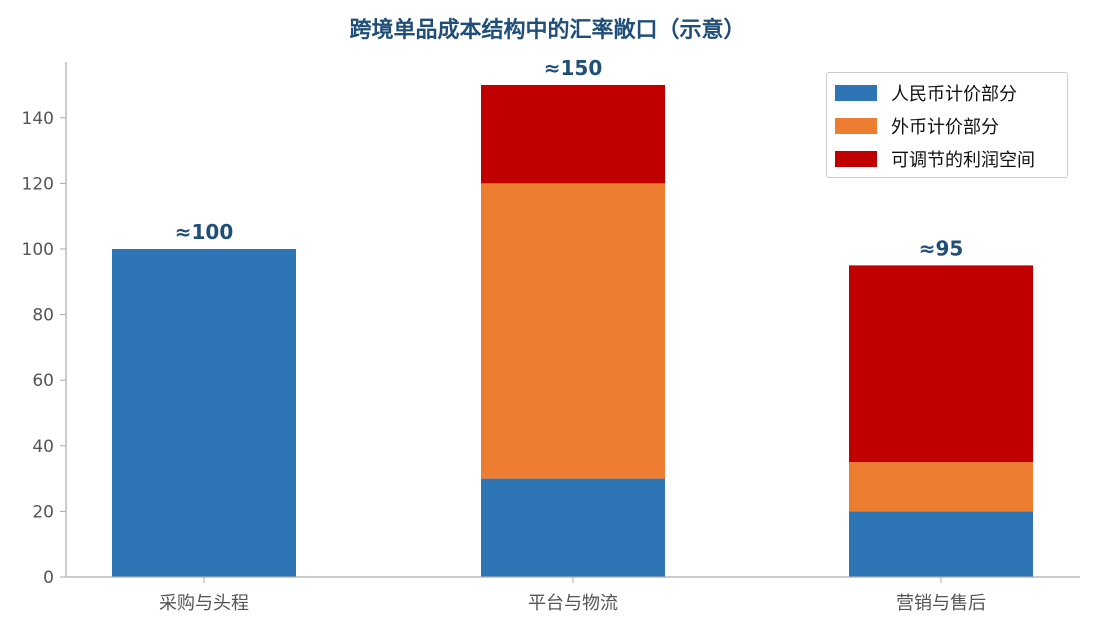 The height and width of the screenshot is (630, 1095). I want to click on legend: 人民币计价部分 外币计价部分 可调节的利润空间, so click(947, 125).